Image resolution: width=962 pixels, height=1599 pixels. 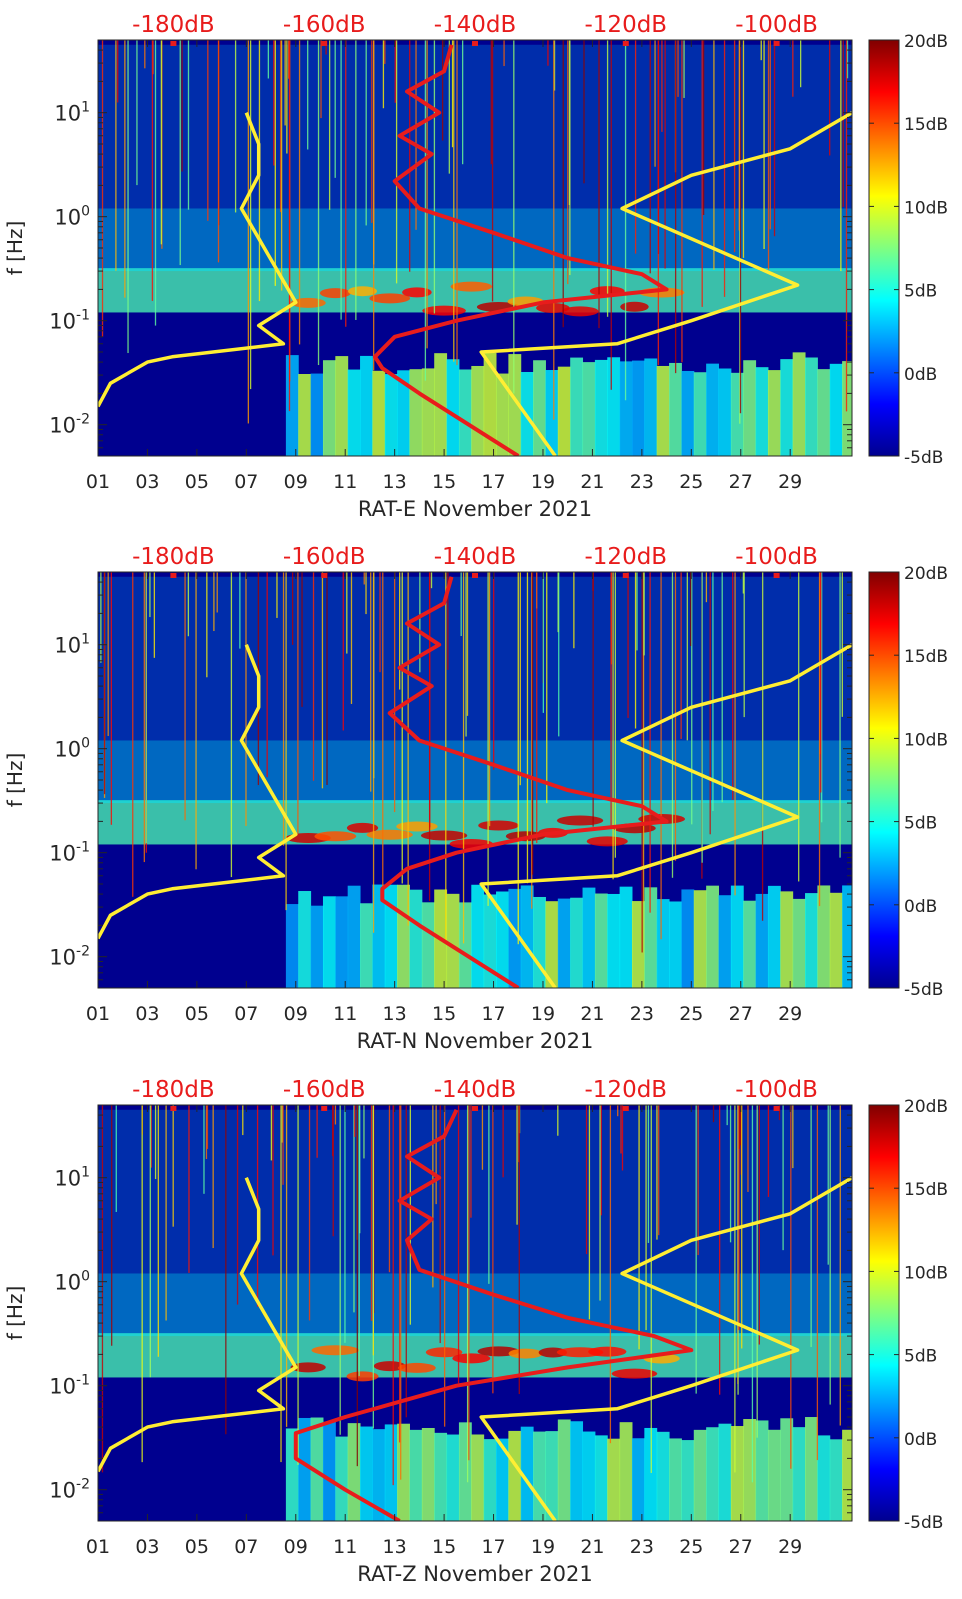 I want to click on x-tick-label: 07, so click(x=246, y=1014).